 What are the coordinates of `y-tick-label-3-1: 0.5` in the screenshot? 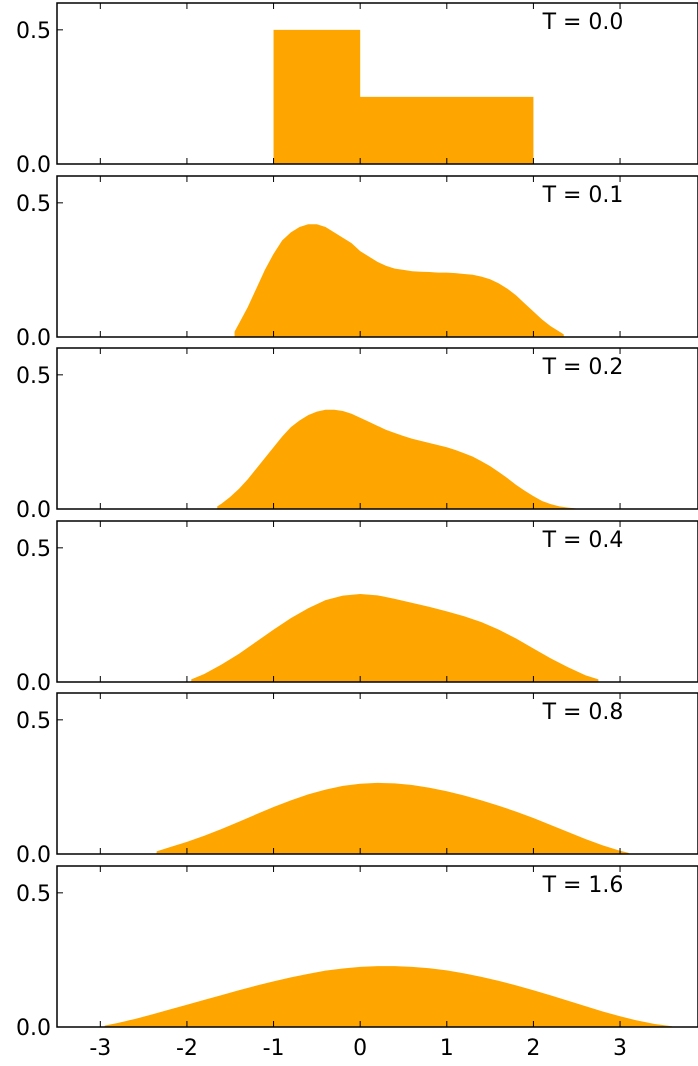 It's located at (33, 549).